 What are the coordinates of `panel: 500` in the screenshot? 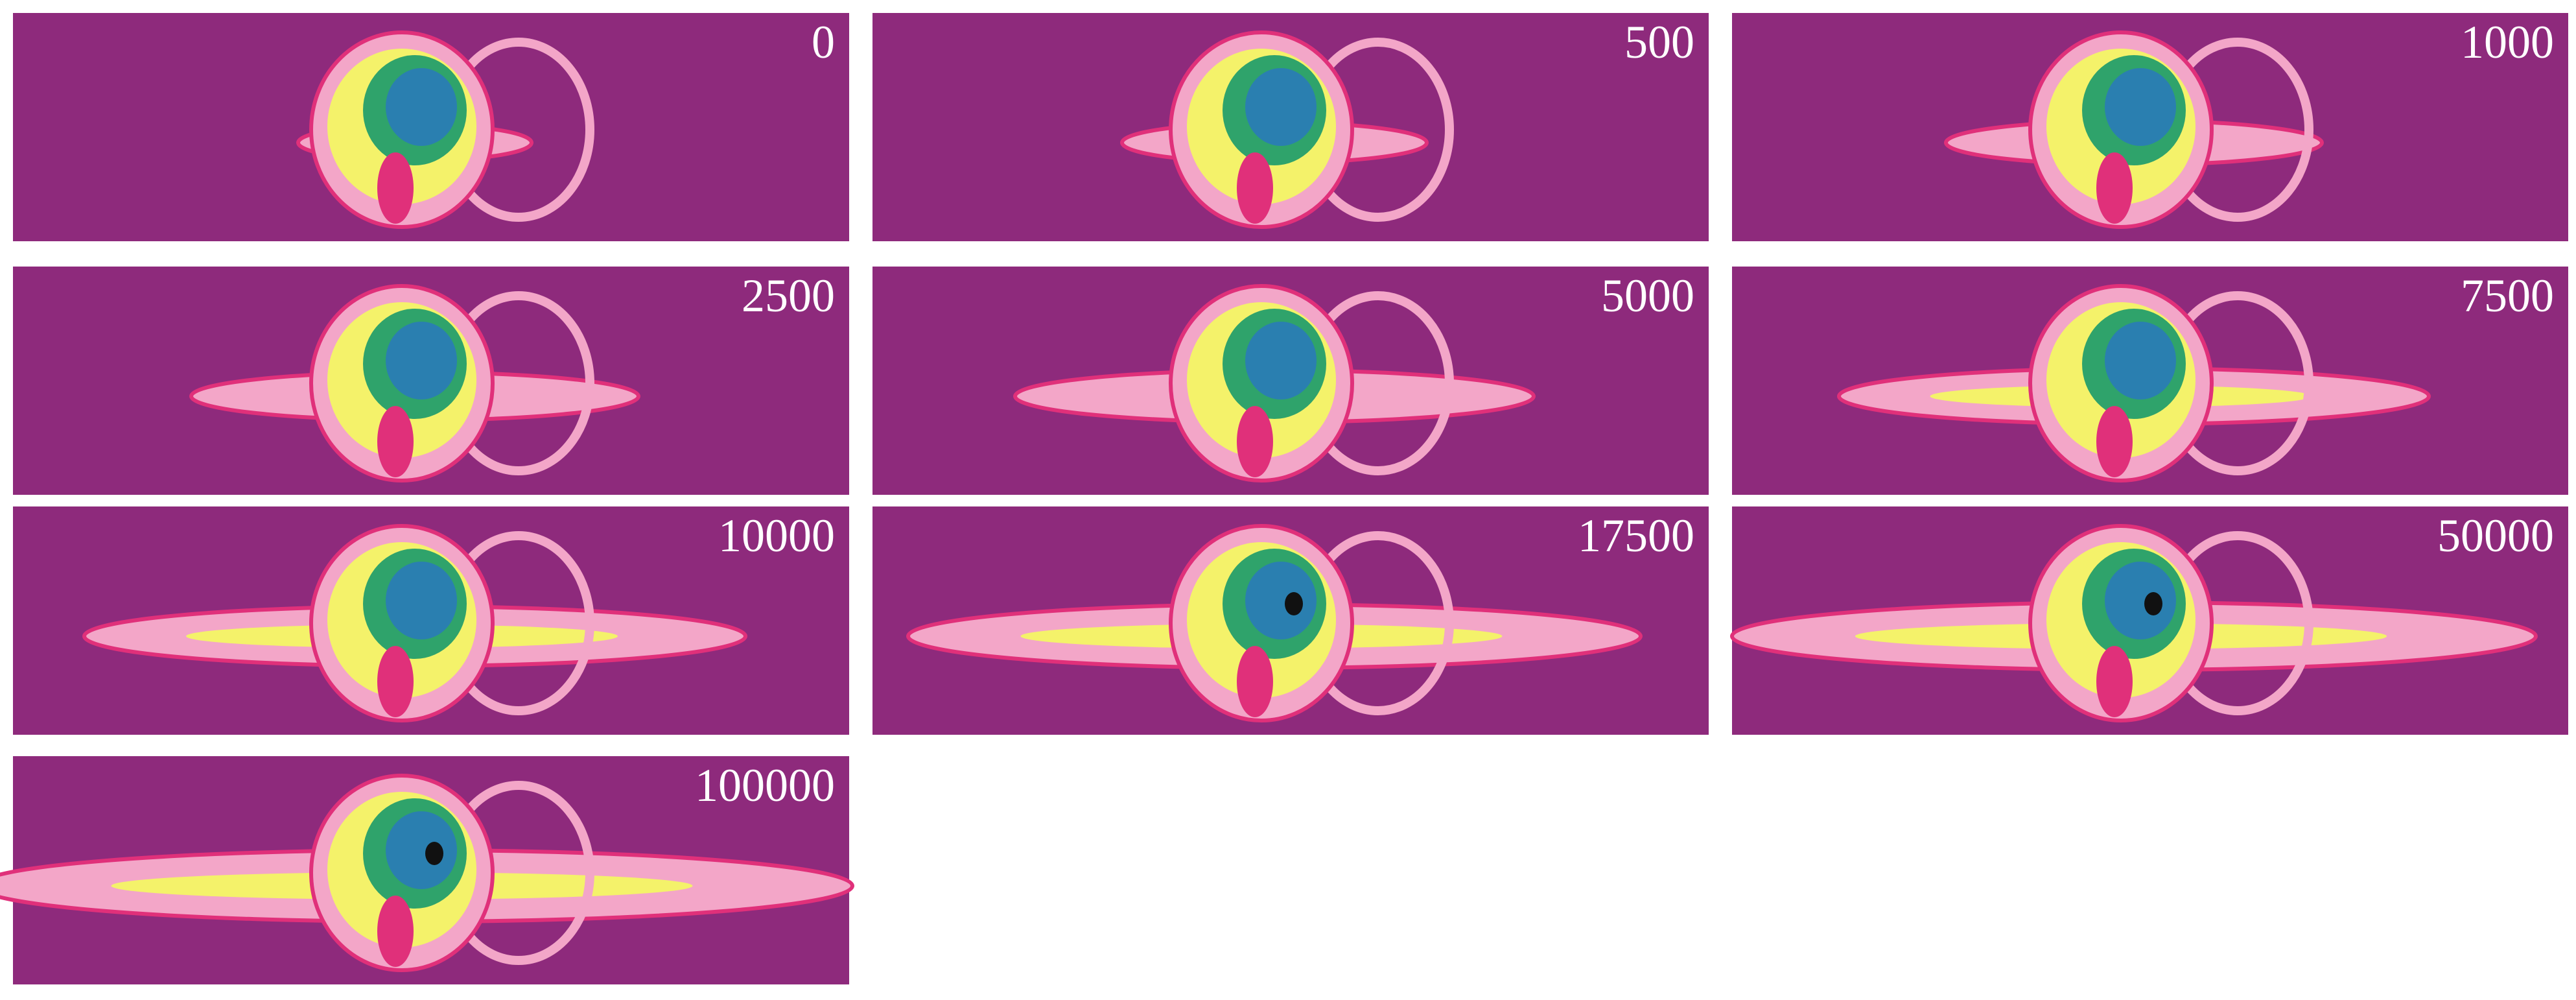 It's located at (1290, 127).